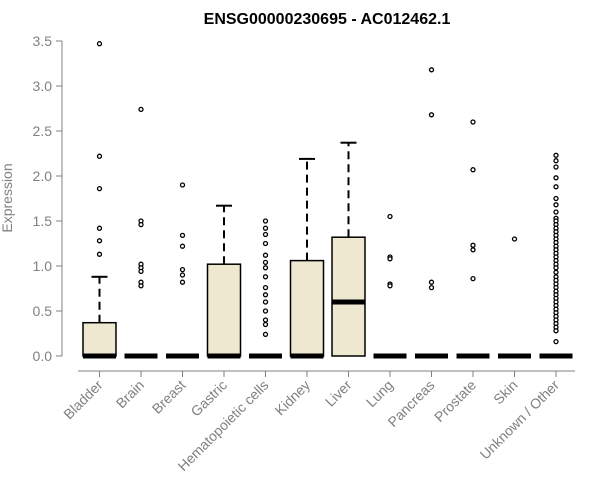 The height and width of the screenshot is (500, 600). What do you see at coordinates (169, 397) in the screenshot?
I see `x-tick-label: Breast` at bounding box center [169, 397].